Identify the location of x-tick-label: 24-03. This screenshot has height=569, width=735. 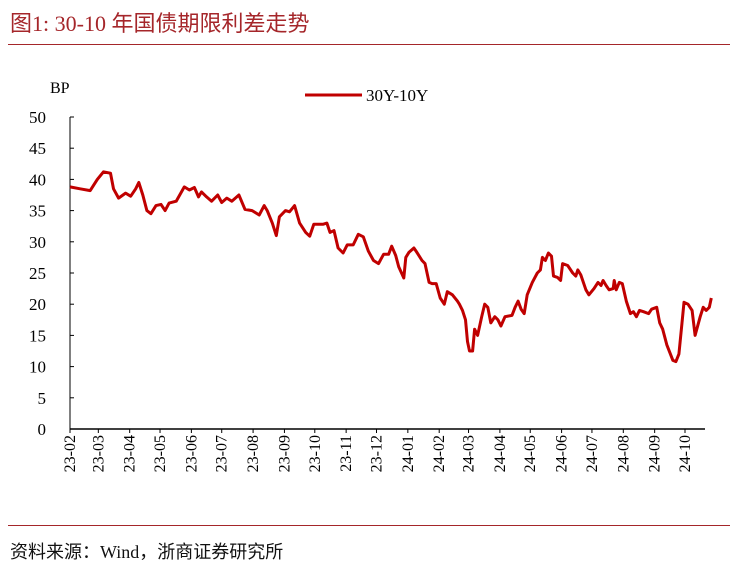
(469, 453).